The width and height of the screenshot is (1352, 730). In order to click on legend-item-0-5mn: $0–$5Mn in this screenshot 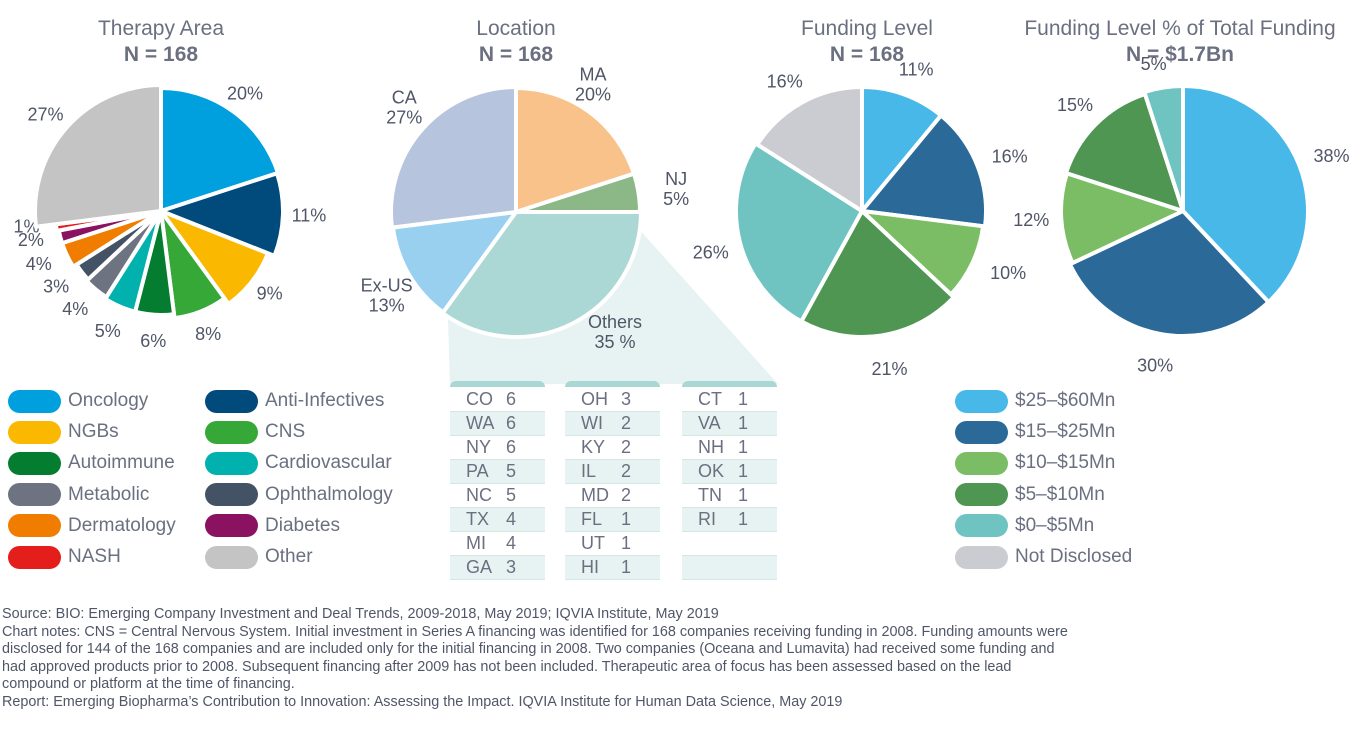, I will do `click(1024, 526)`.